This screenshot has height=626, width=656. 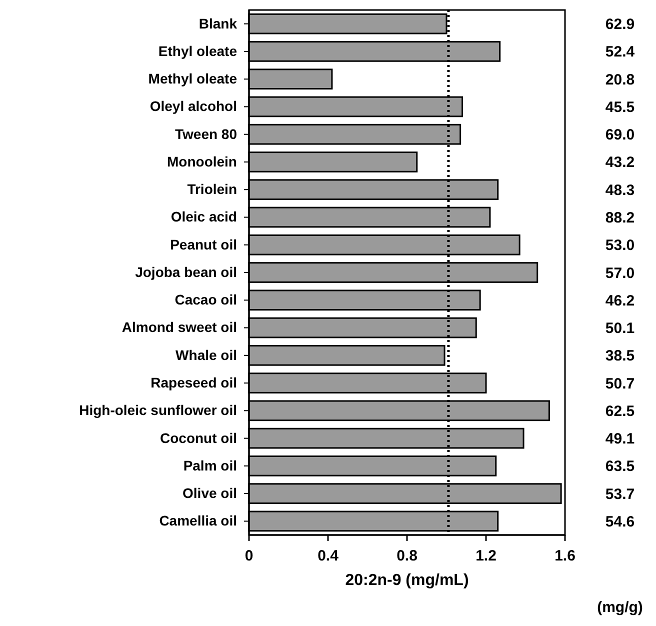 What do you see at coordinates (620, 521) in the screenshot?
I see `text: 54.6` at bounding box center [620, 521].